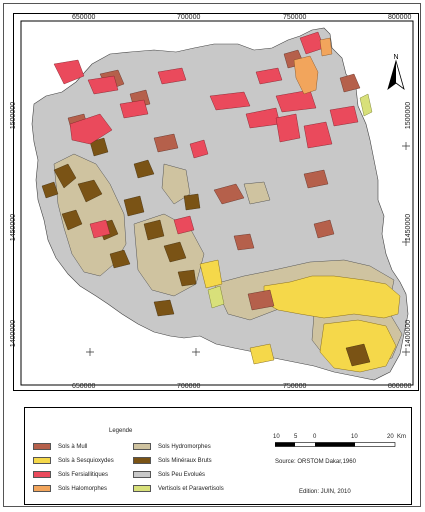 Image resolution: width=425 pixels, height=512 pixels. What do you see at coordinates (14, 333) in the screenshot?
I see `y-tick-left: 1400000` at bounding box center [14, 333].